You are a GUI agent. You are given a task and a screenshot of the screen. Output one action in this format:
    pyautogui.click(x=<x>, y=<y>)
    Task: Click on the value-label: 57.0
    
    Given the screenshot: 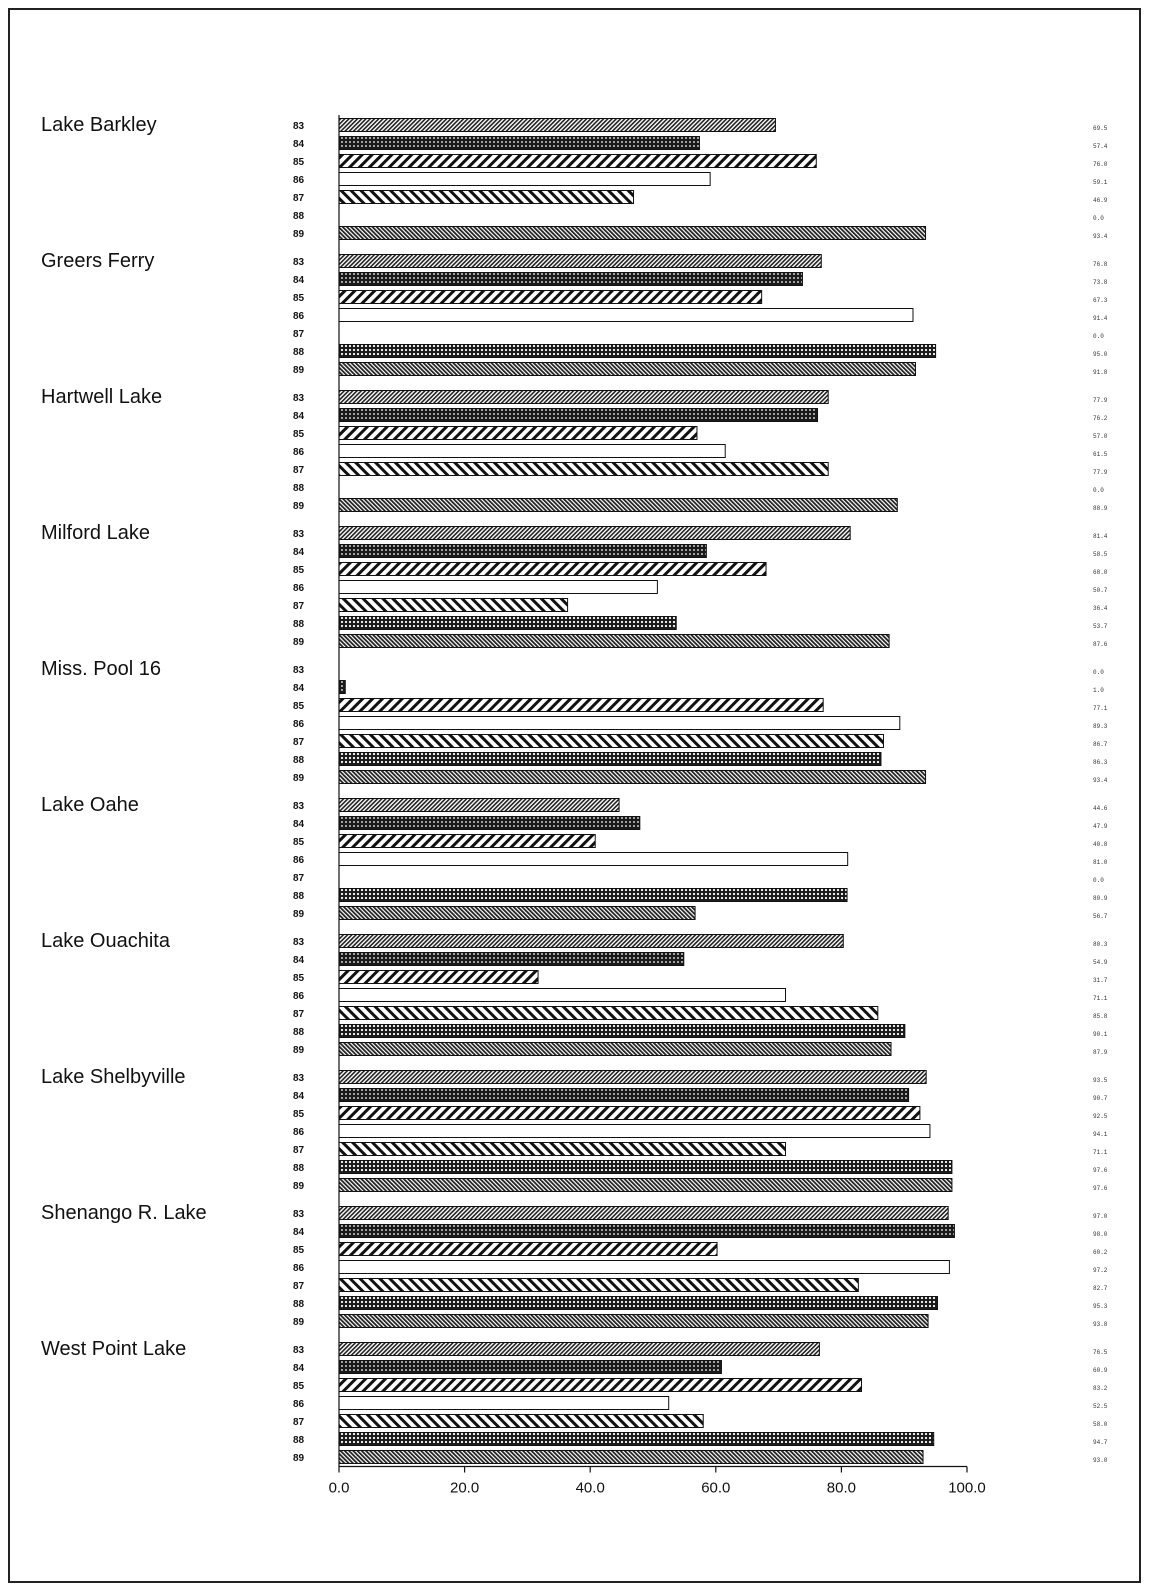 What is the action you would take?
    pyautogui.click(x=1100, y=436)
    